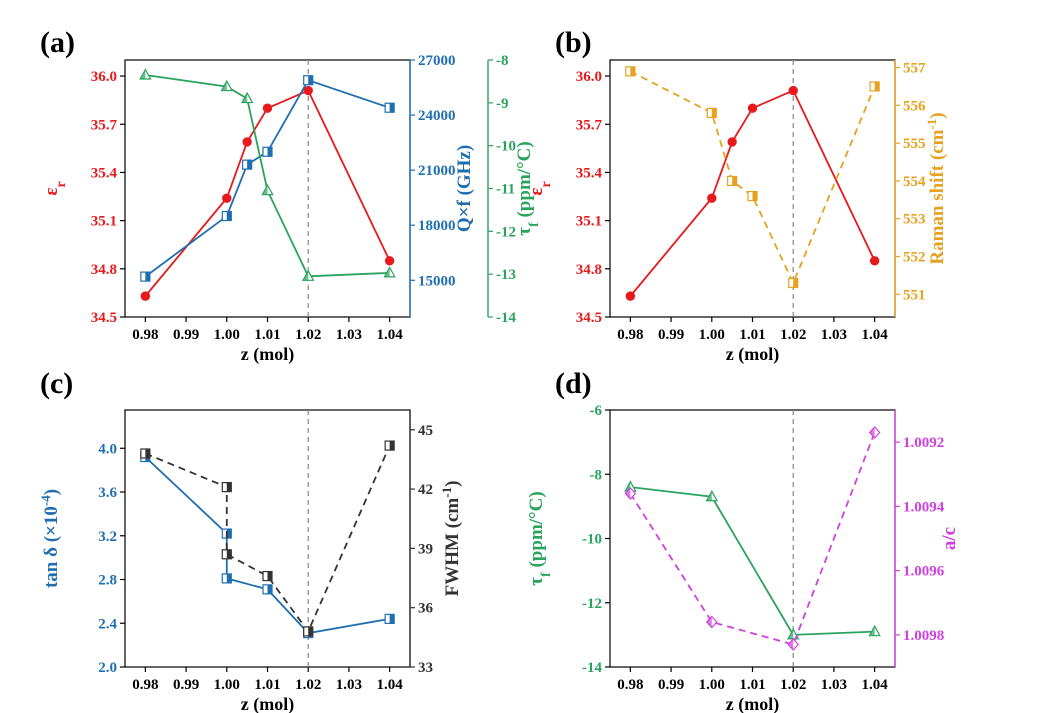 Image resolution: width=1039 pixels, height=713 pixels. What do you see at coordinates (437, 171) in the screenshot?
I see `y-tick-label-right: 21000` at bounding box center [437, 171].